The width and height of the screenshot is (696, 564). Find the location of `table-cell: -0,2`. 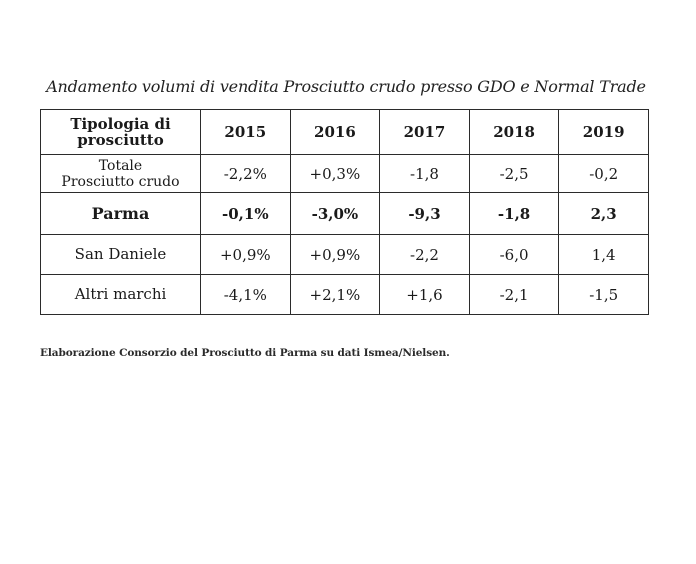

table-cell: -0,2 is located at coordinates (603, 173).